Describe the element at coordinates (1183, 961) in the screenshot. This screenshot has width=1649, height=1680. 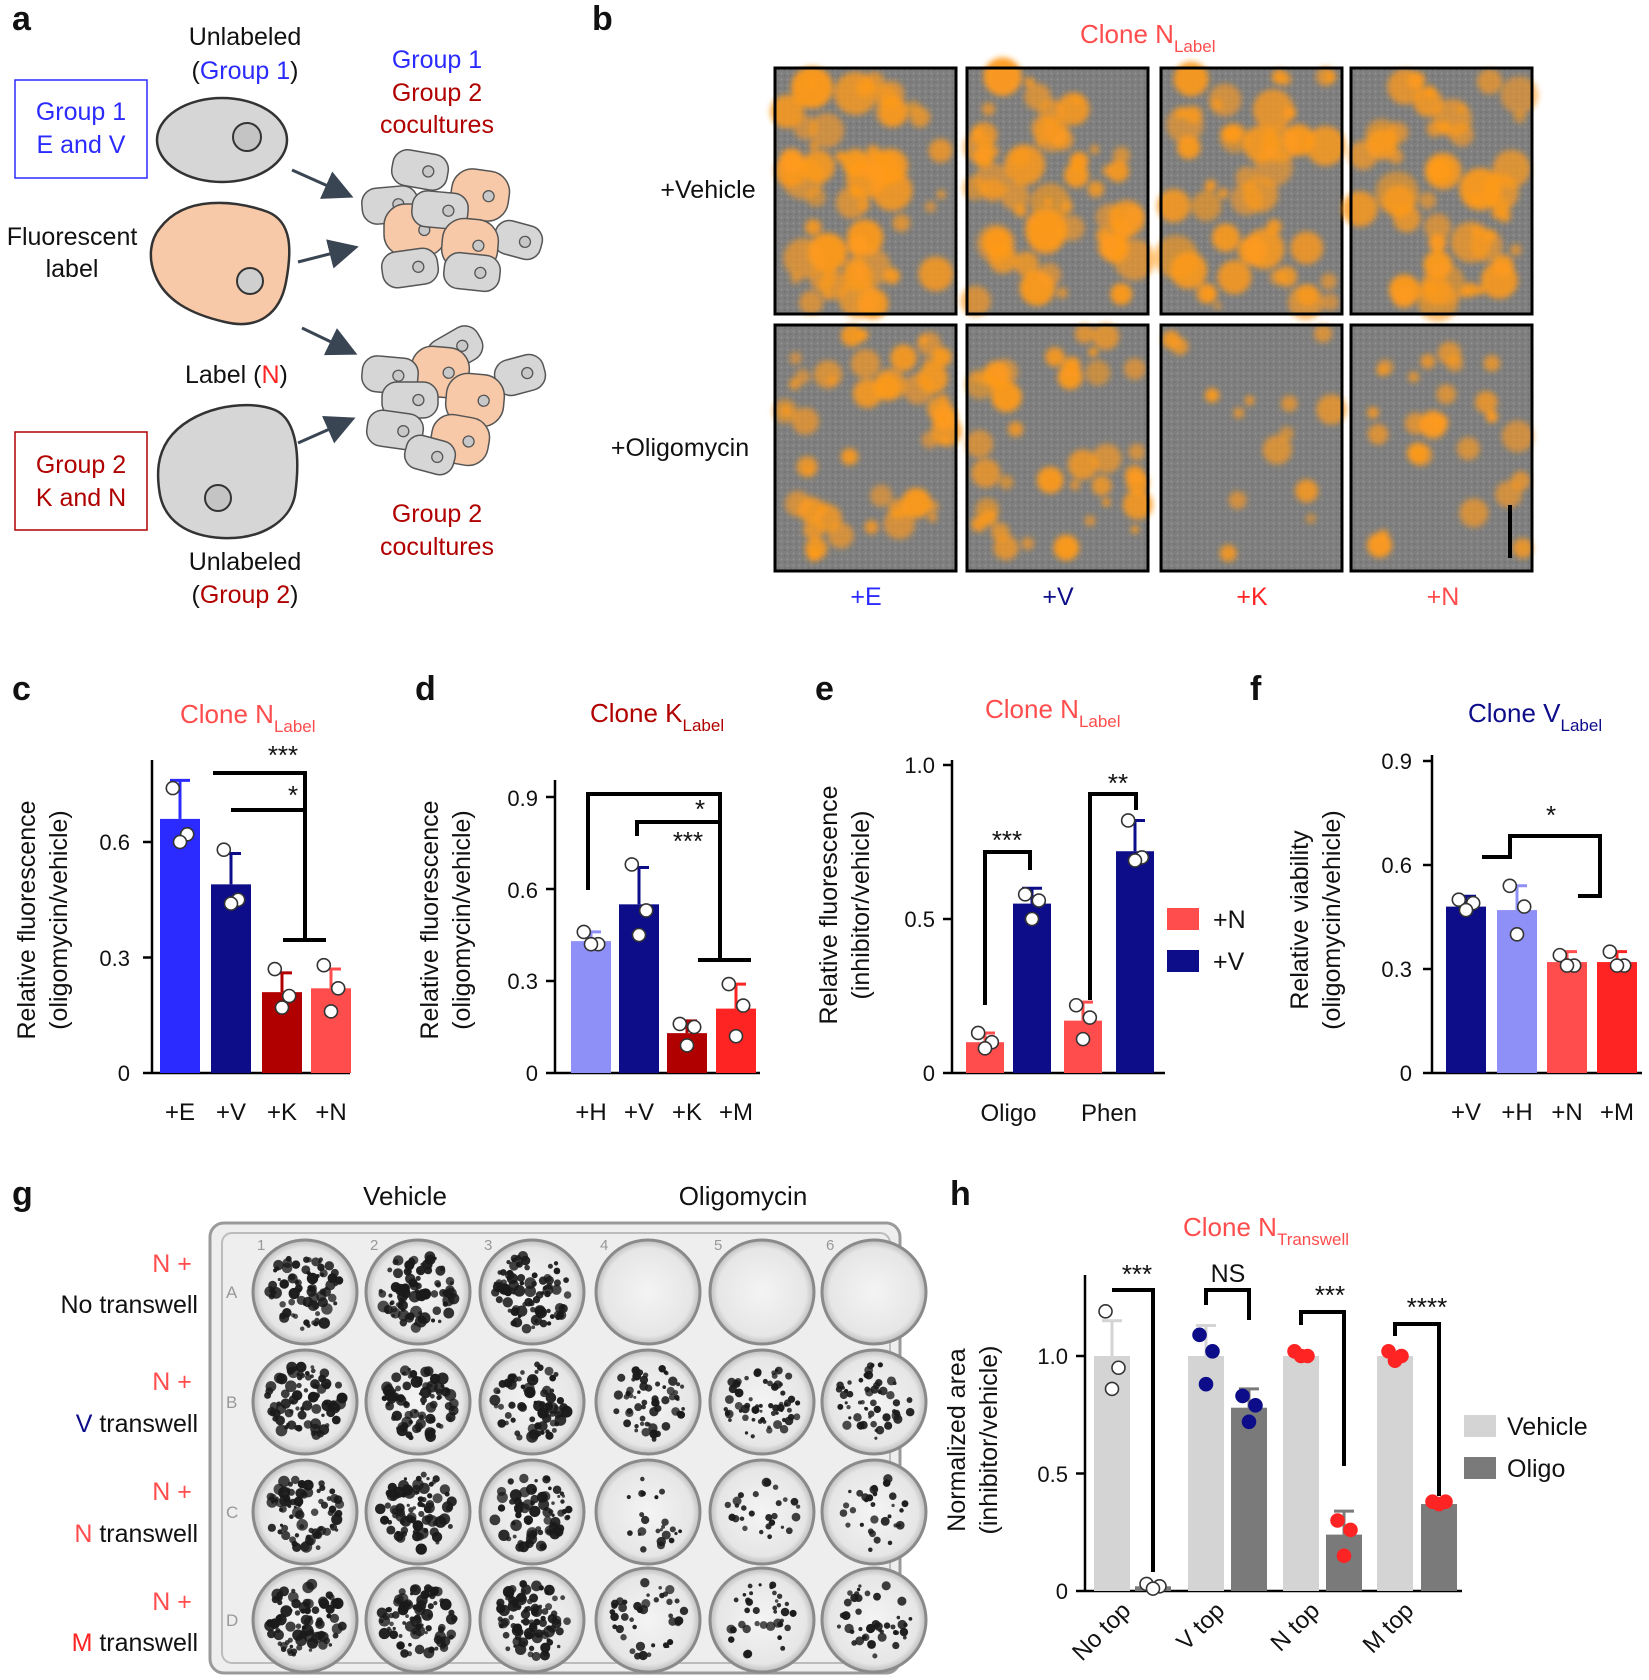
I see `legend-swatch-v` at that location.